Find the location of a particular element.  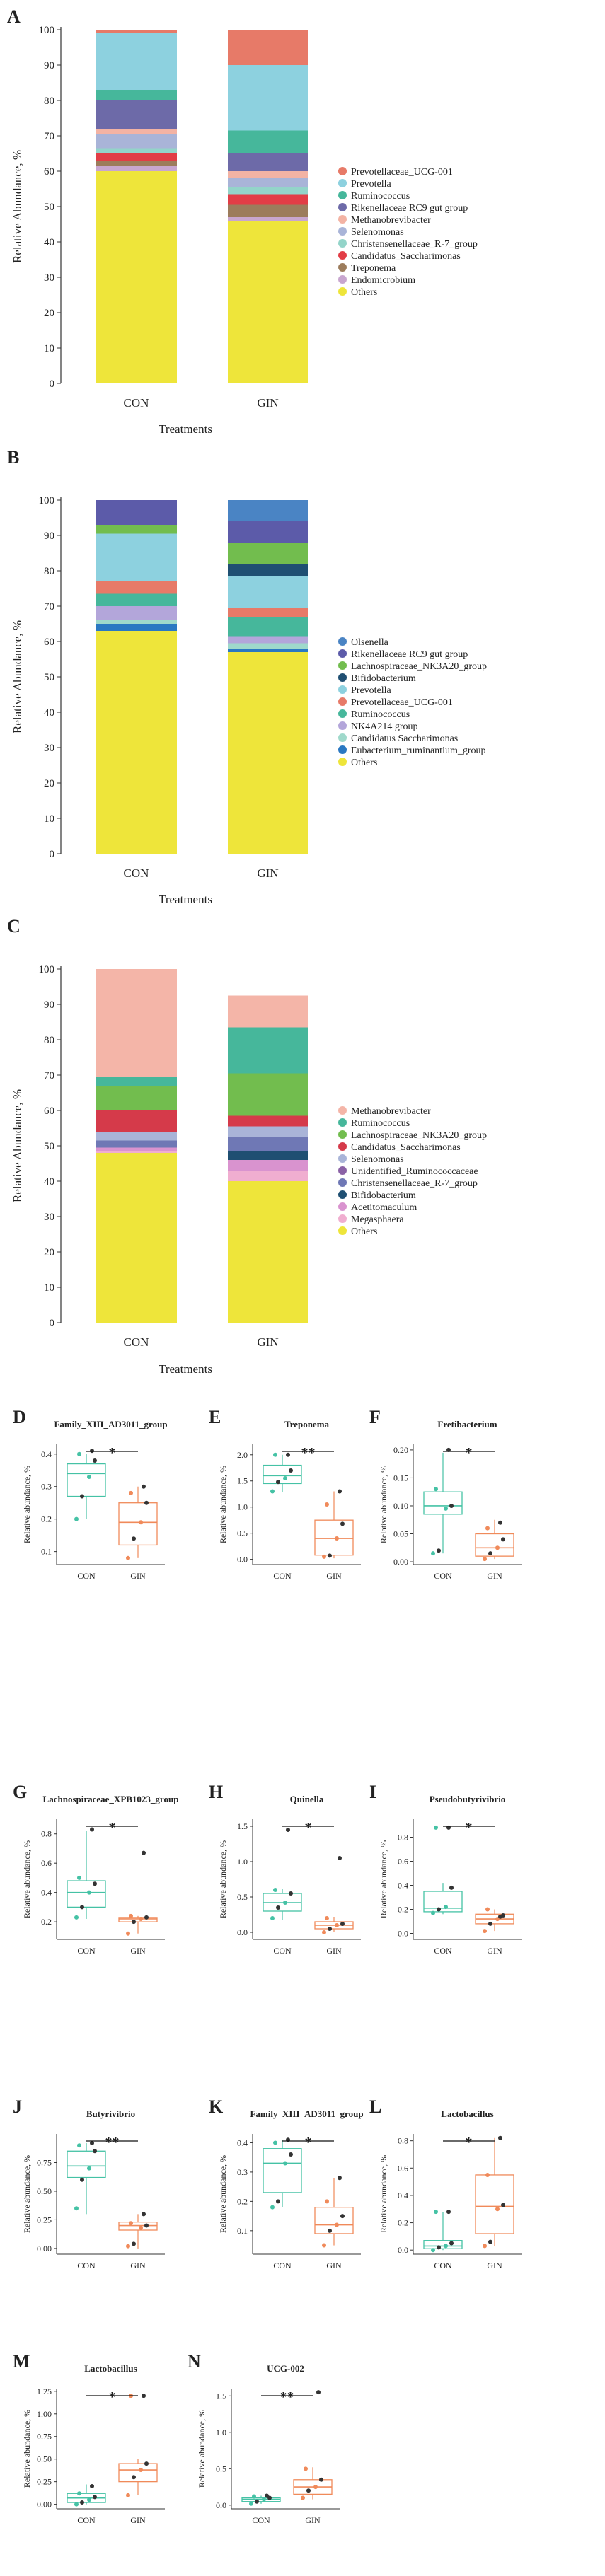

panel-a-legend-swatch-methanobrevibacter is located at coordinates (342, 219).